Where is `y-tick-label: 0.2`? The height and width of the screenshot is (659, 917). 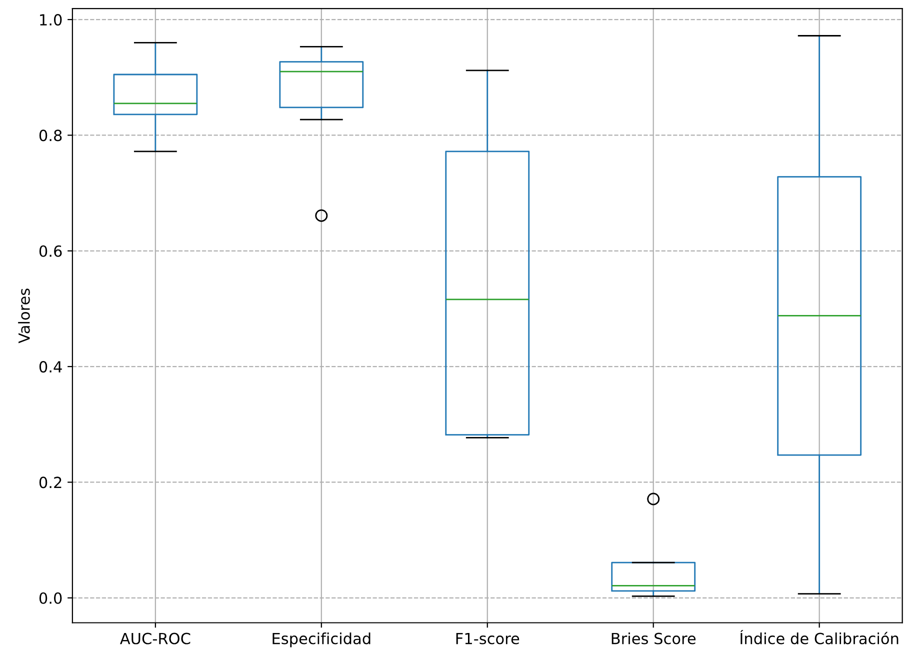 y-tick-label: 0.2 is located at coordinates (50, 482).